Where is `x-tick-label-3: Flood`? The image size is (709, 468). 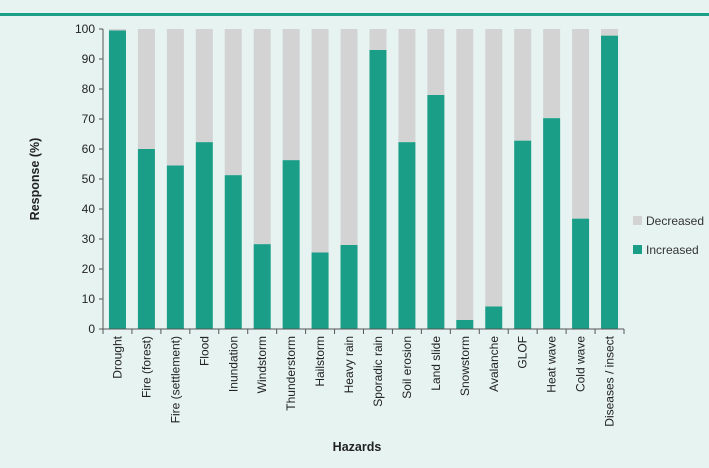 x-tick-label-3: Flood is located at coordinates (204, 351).